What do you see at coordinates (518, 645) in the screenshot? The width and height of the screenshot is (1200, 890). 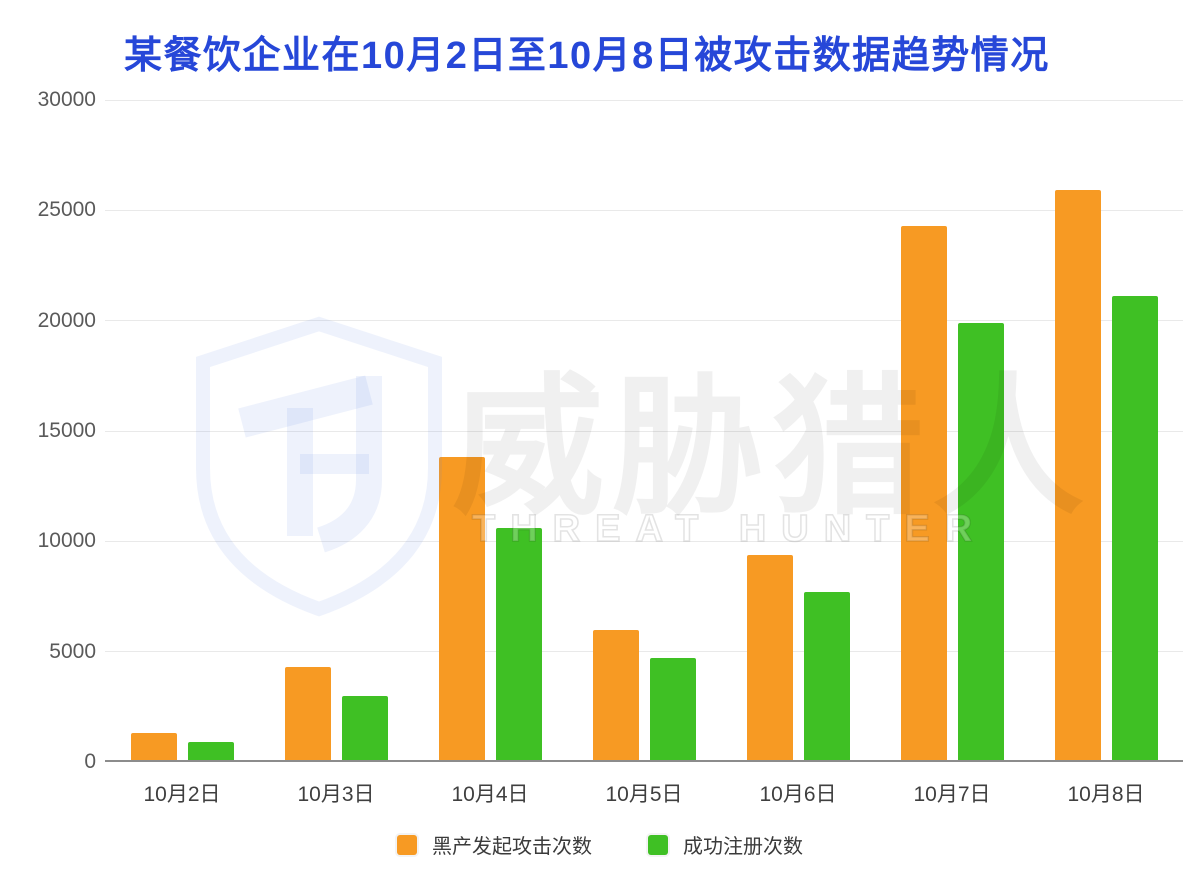 I see `bar-registrations-10月4日` at bounding box center [518, 645].